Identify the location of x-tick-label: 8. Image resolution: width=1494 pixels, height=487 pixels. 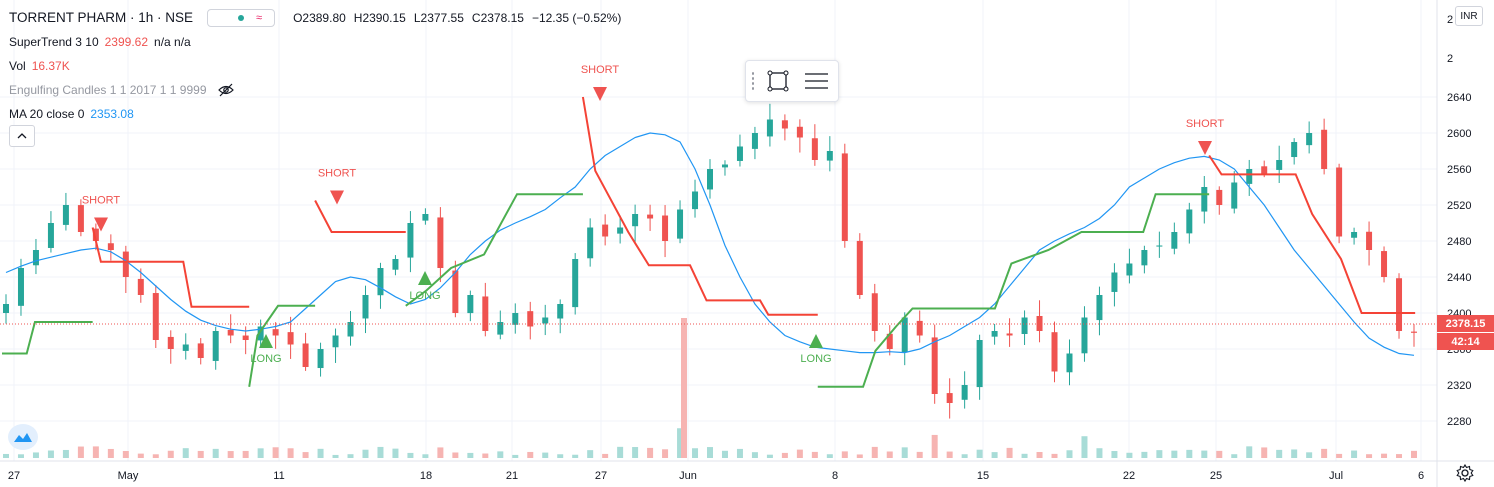
(835, 476).